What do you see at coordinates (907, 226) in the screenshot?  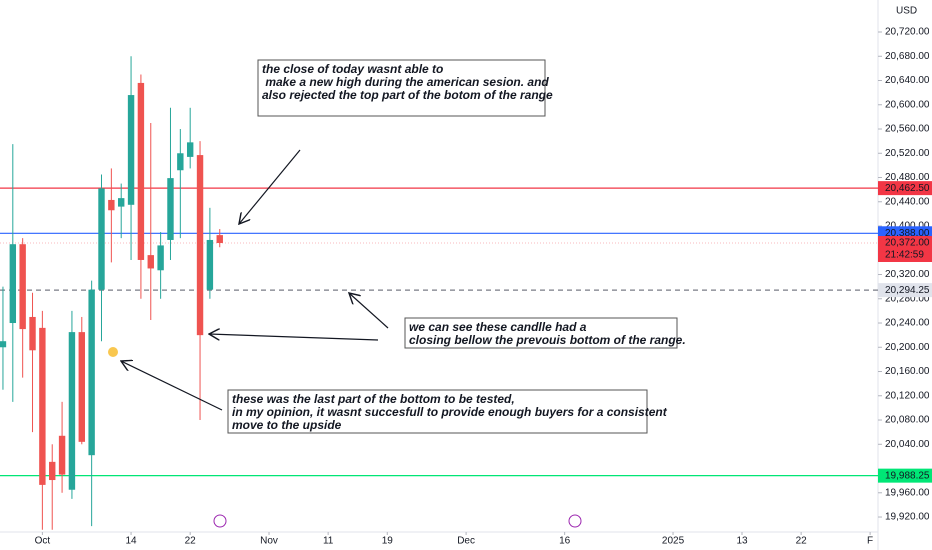 I see `y-tick-label: 20,400.00` at bounding box center [907, 226].